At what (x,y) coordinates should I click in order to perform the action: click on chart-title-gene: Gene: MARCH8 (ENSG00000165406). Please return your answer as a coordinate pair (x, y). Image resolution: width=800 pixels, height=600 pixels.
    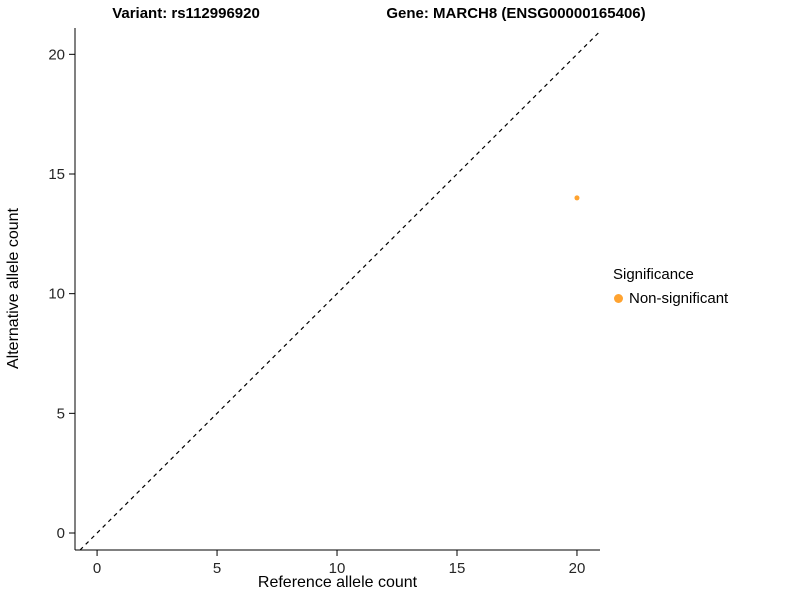
    Looking at the image, I should click on (516, 13).